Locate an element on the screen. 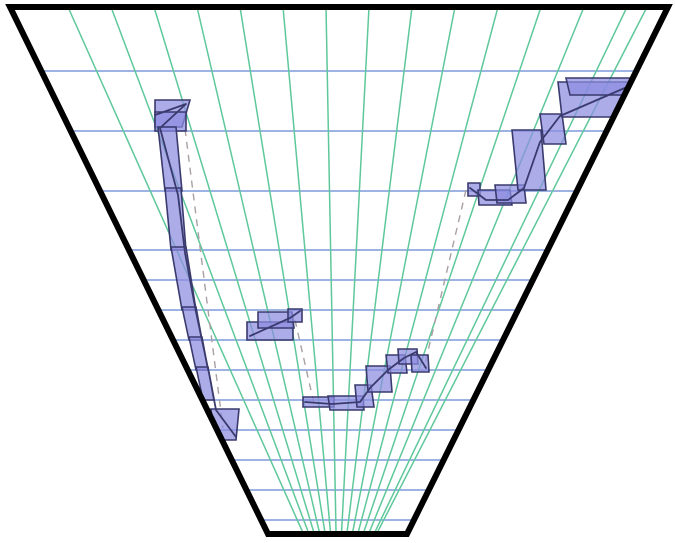  detection-cell-d23 is located at coordinates (529, 160).